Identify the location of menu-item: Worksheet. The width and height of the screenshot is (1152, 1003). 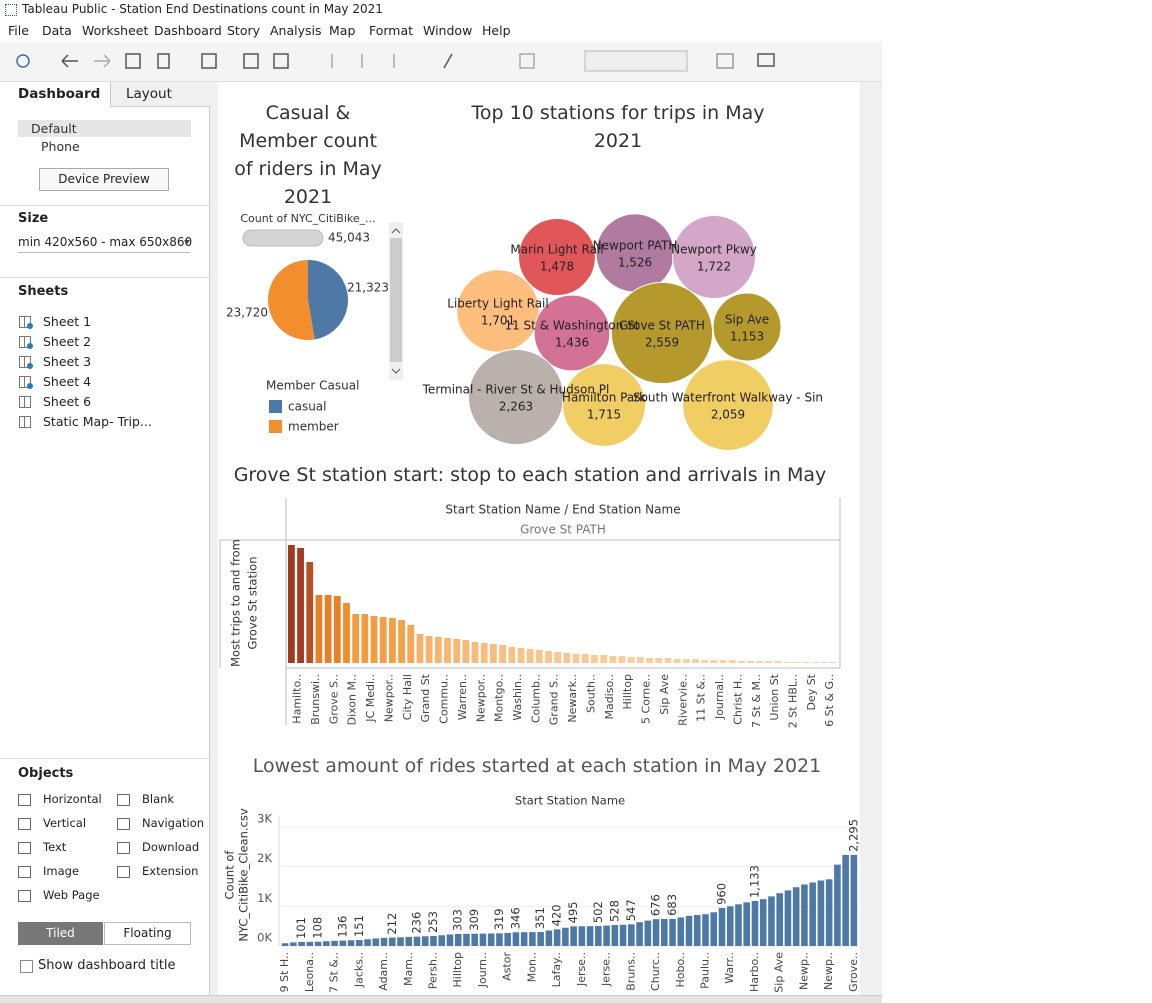
(115, 30).